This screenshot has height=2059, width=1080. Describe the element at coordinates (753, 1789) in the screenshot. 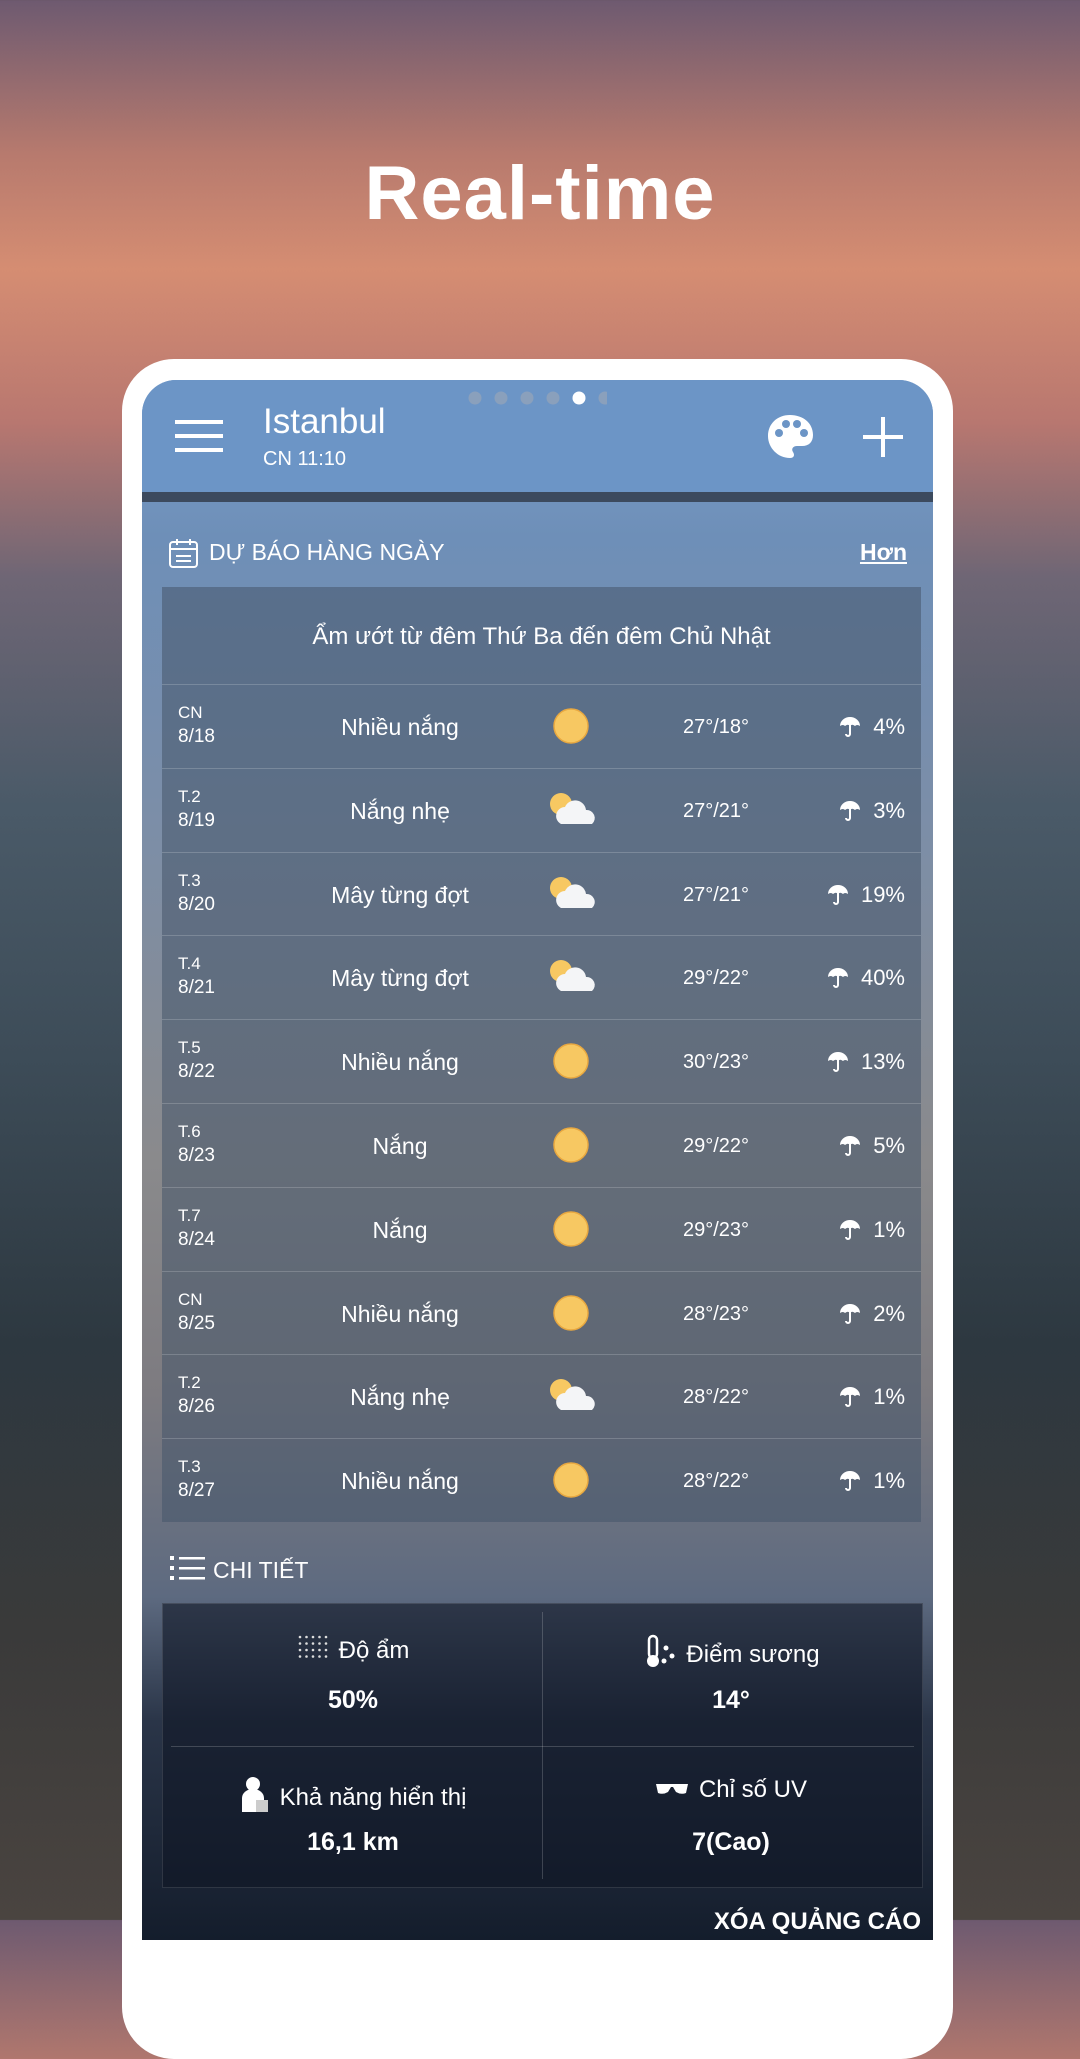

I see `detail-label-text: Chỉ số UV` at that location.